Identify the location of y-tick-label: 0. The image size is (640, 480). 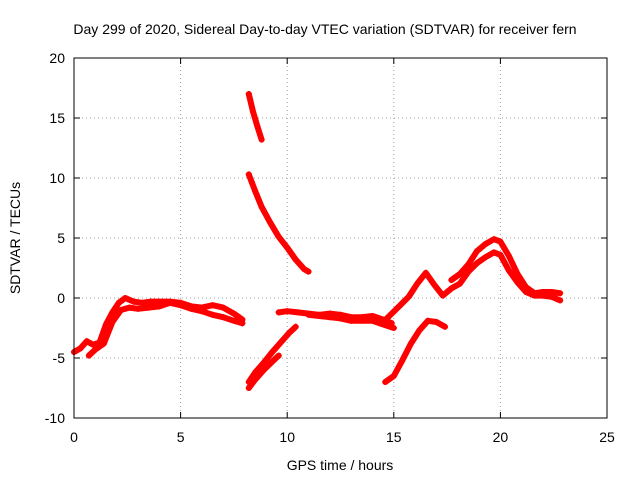
(61, 298).